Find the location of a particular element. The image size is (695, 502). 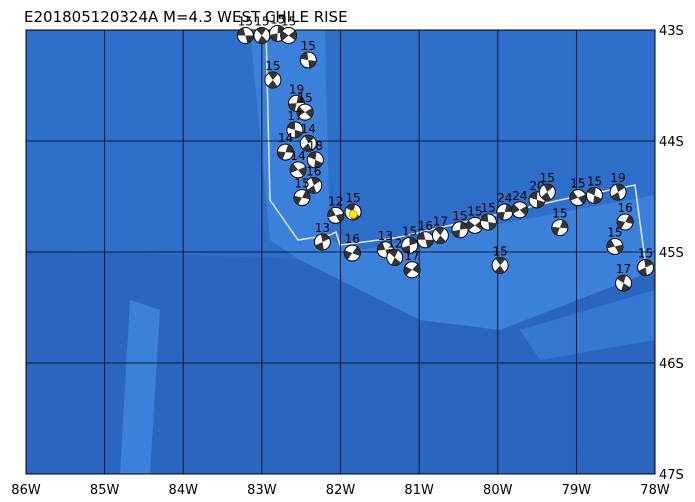

lon-label: 80W is located at coordinates (498, 490).